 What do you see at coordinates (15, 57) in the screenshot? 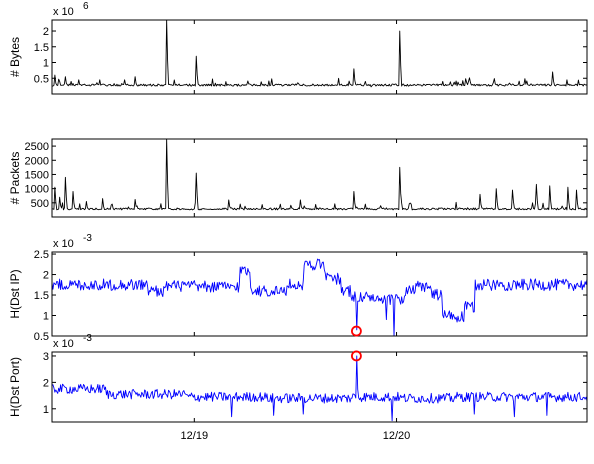
I see `y-axis-label: # Bytes` at bounding box center [15, 57].